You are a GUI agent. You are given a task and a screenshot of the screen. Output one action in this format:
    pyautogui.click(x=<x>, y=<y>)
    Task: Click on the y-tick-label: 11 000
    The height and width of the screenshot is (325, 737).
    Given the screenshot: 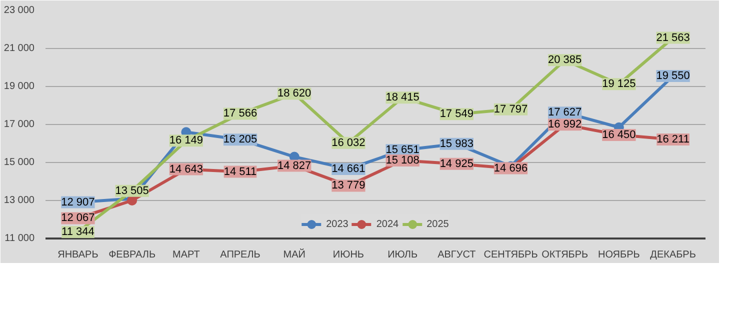 What is the action you would take?
    pyautogui.click(x=19, y=238)
    